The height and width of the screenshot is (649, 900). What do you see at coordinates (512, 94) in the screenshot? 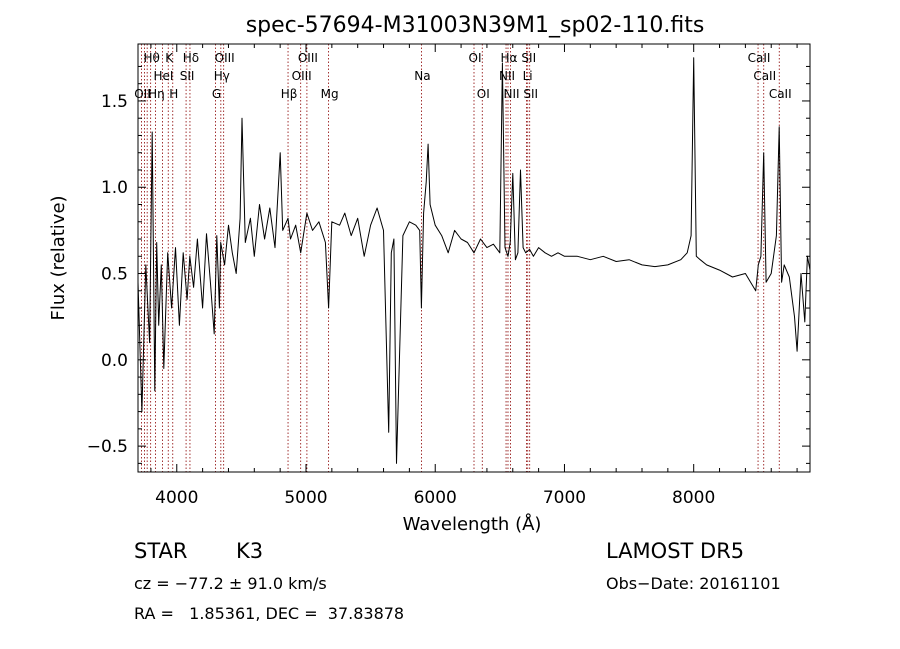
I see `line-label-22: NII` at bounding box center [512, 94].